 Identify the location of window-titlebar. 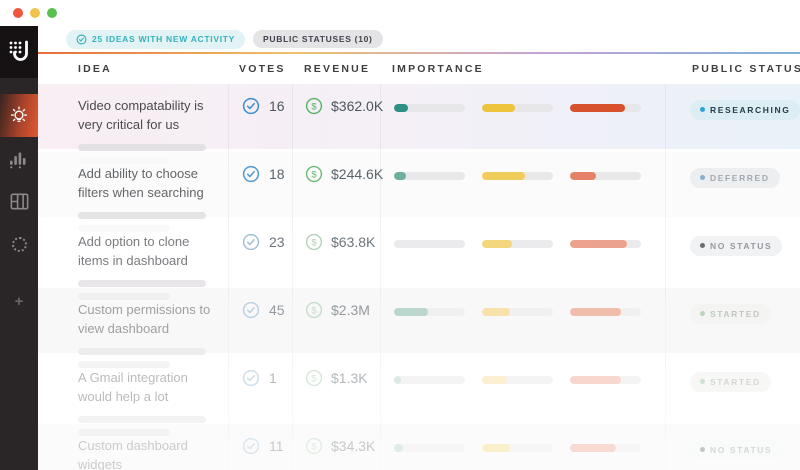
(400, 13).